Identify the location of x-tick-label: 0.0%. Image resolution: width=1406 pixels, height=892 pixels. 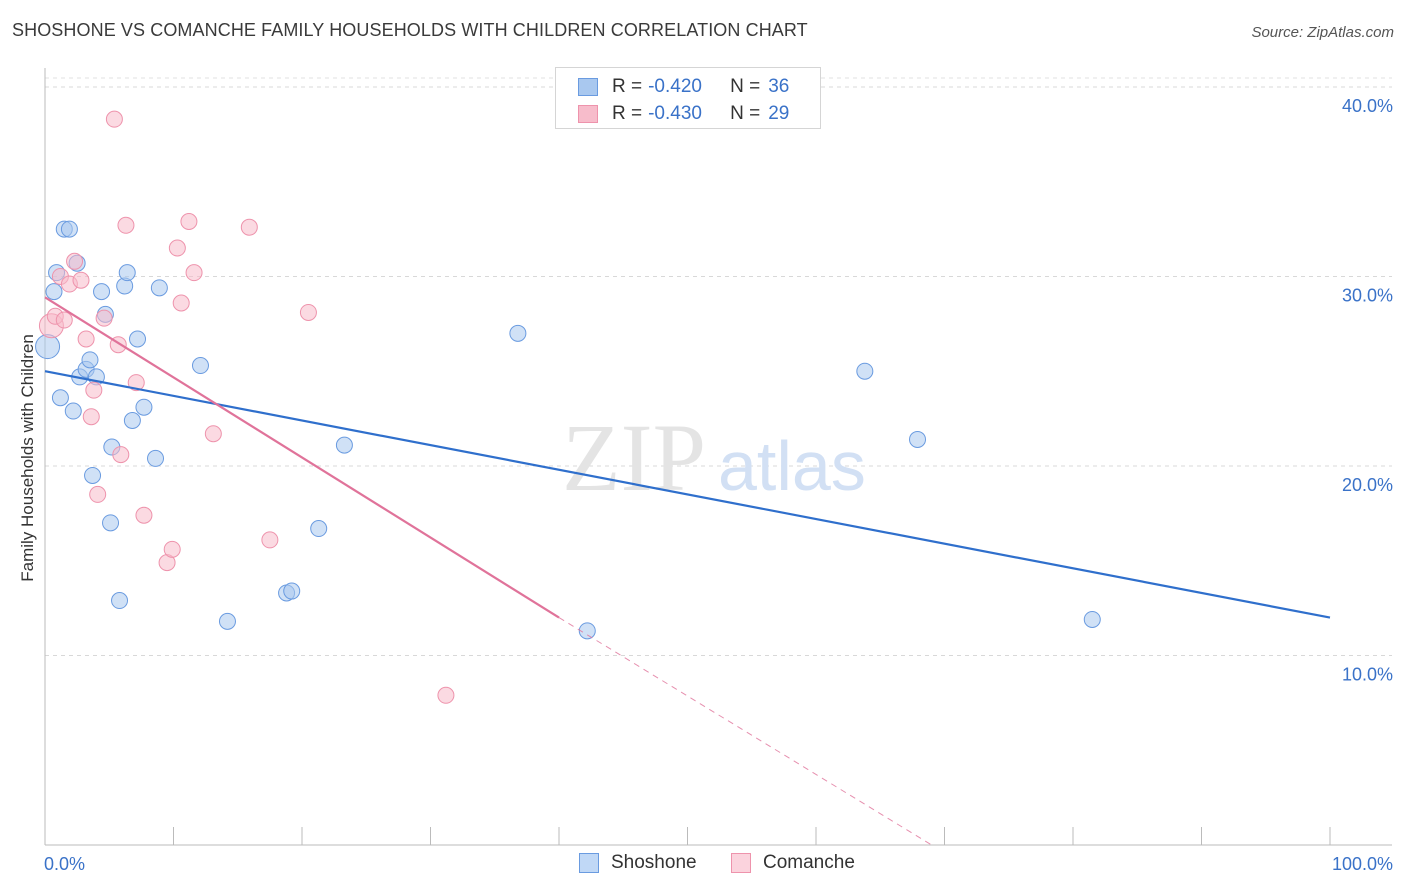
(64, 864).